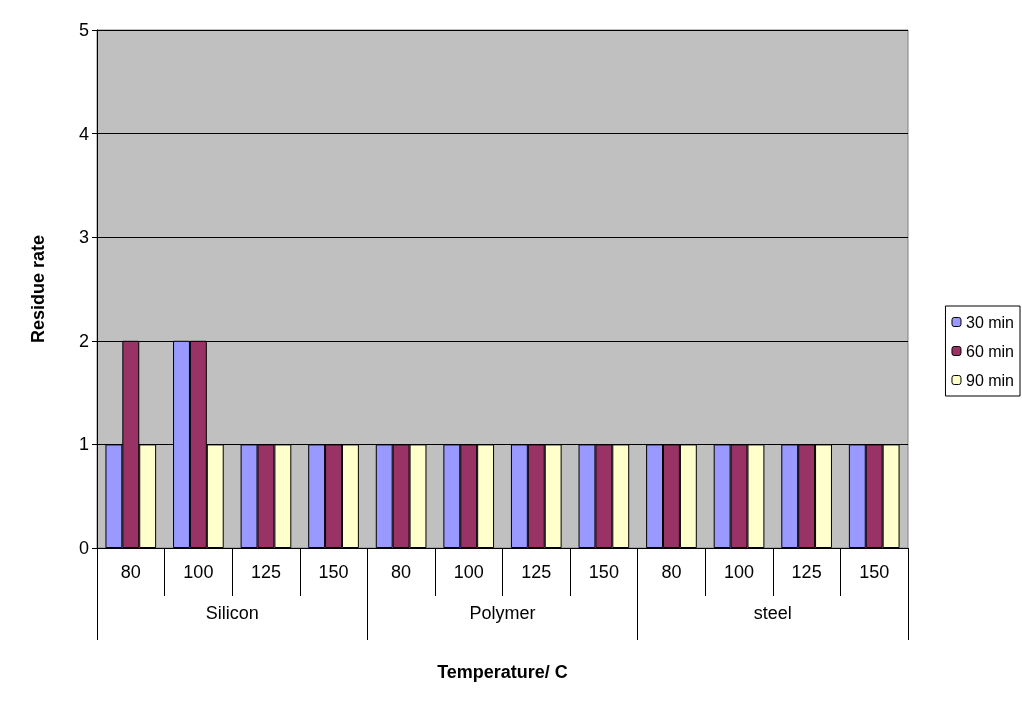  Describe the element at coordinates (38, 289) in the screenshot. I see `y-axis-title: Residue rate` at that location.